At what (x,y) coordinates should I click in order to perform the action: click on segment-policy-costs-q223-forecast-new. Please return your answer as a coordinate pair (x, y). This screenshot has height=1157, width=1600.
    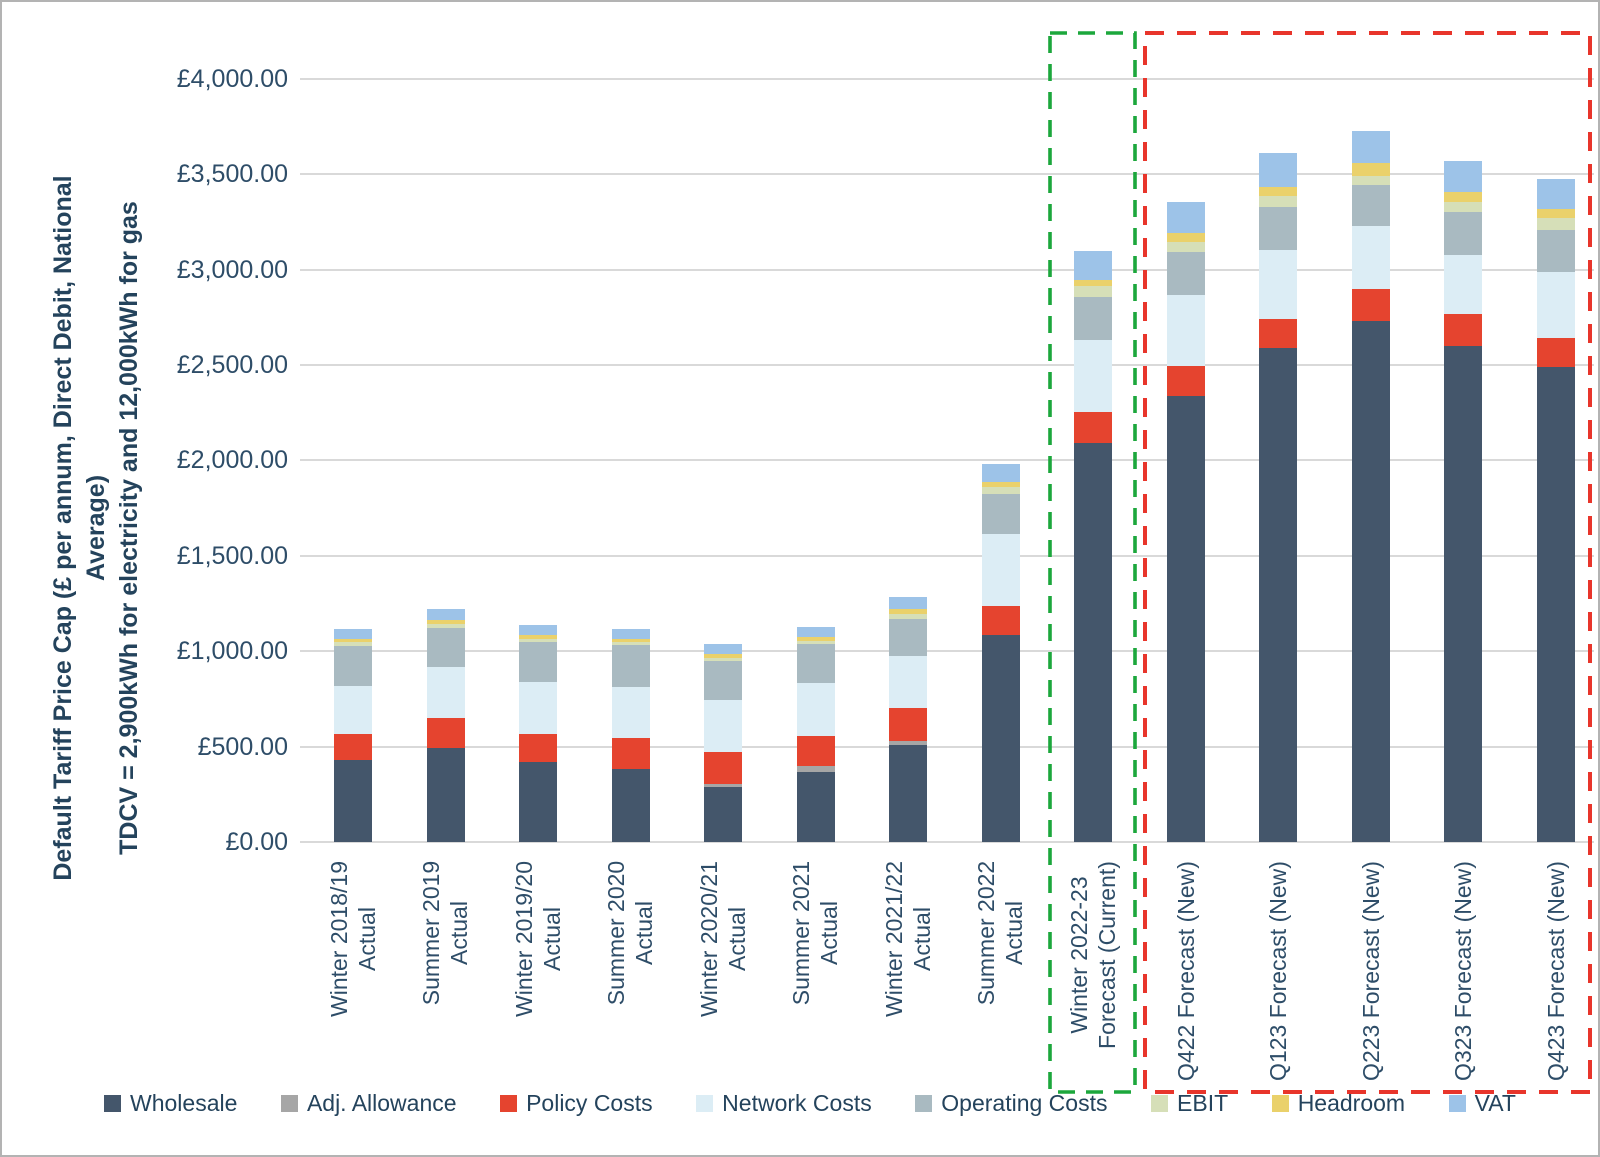
    Looking at the image, I should click on (1370, 305).